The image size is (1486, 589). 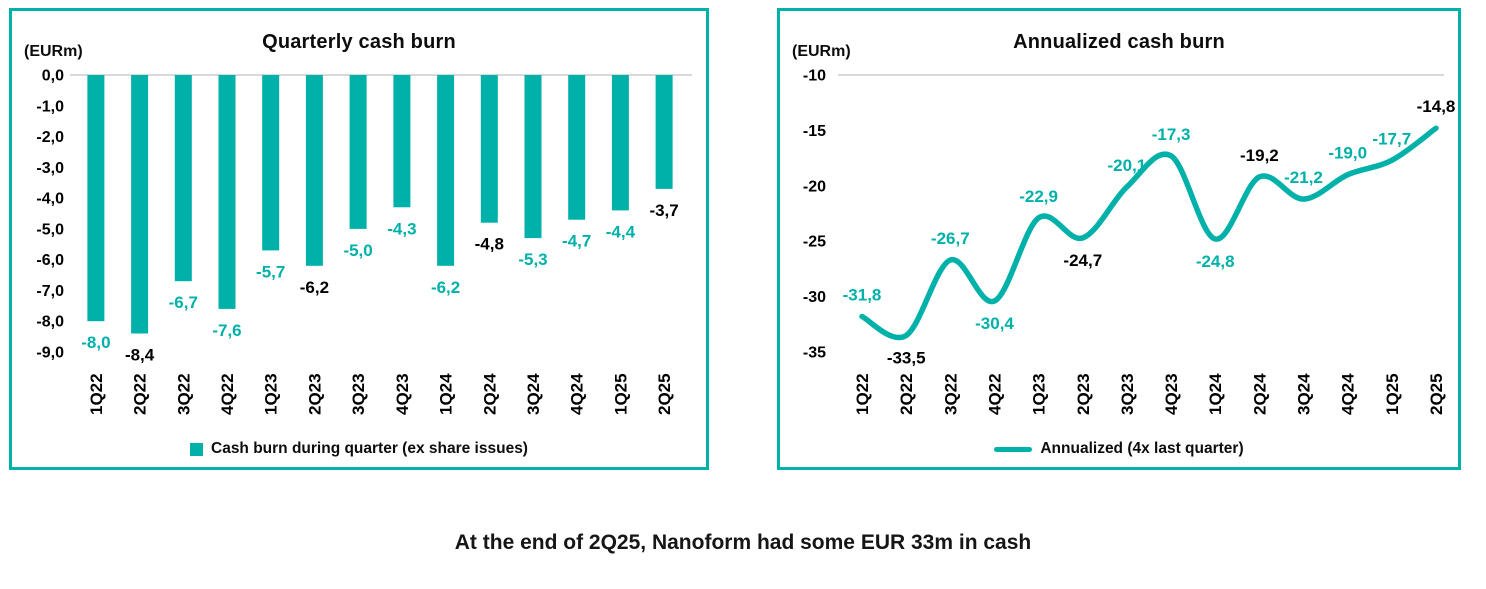 I want to click on chart-legend: Annualized (4x last quarter), so click(x=1119, y=449).